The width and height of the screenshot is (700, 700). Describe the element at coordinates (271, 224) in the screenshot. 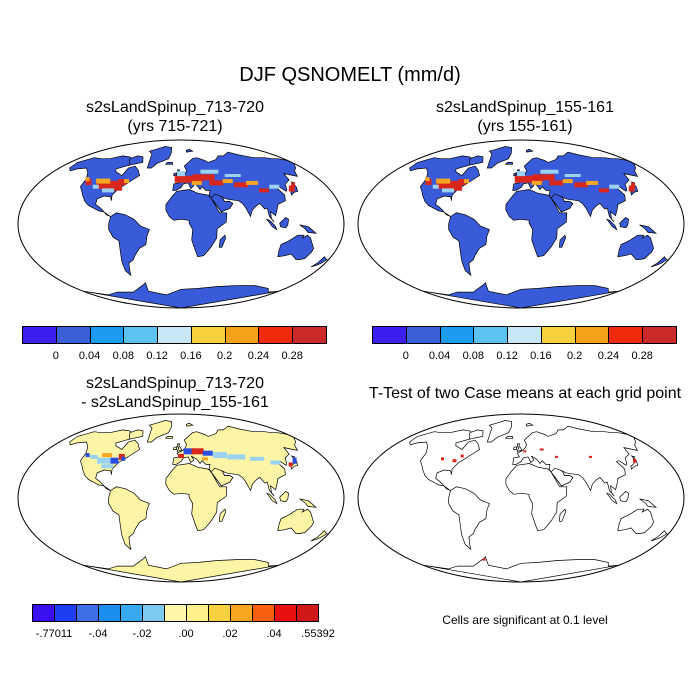

I see `landmass-sumatra` at that location.